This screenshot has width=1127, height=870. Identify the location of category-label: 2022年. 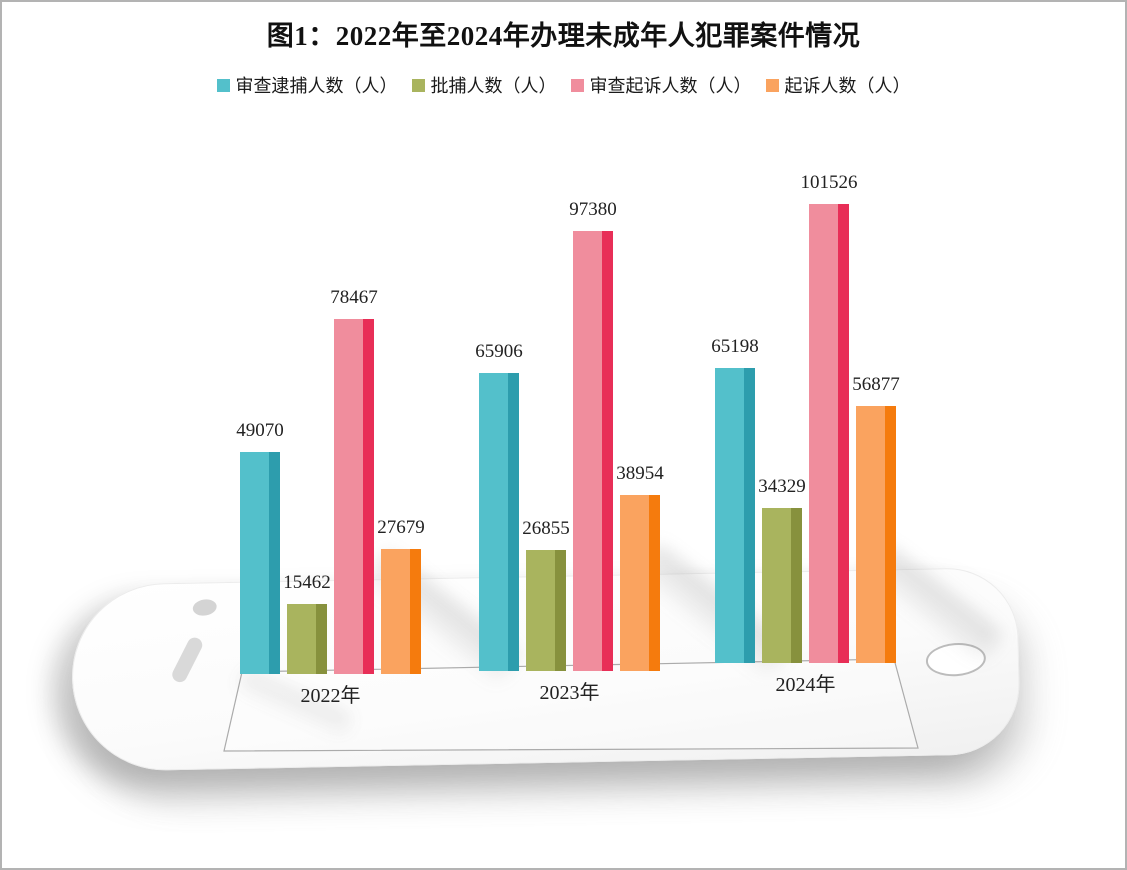
(330, 696).